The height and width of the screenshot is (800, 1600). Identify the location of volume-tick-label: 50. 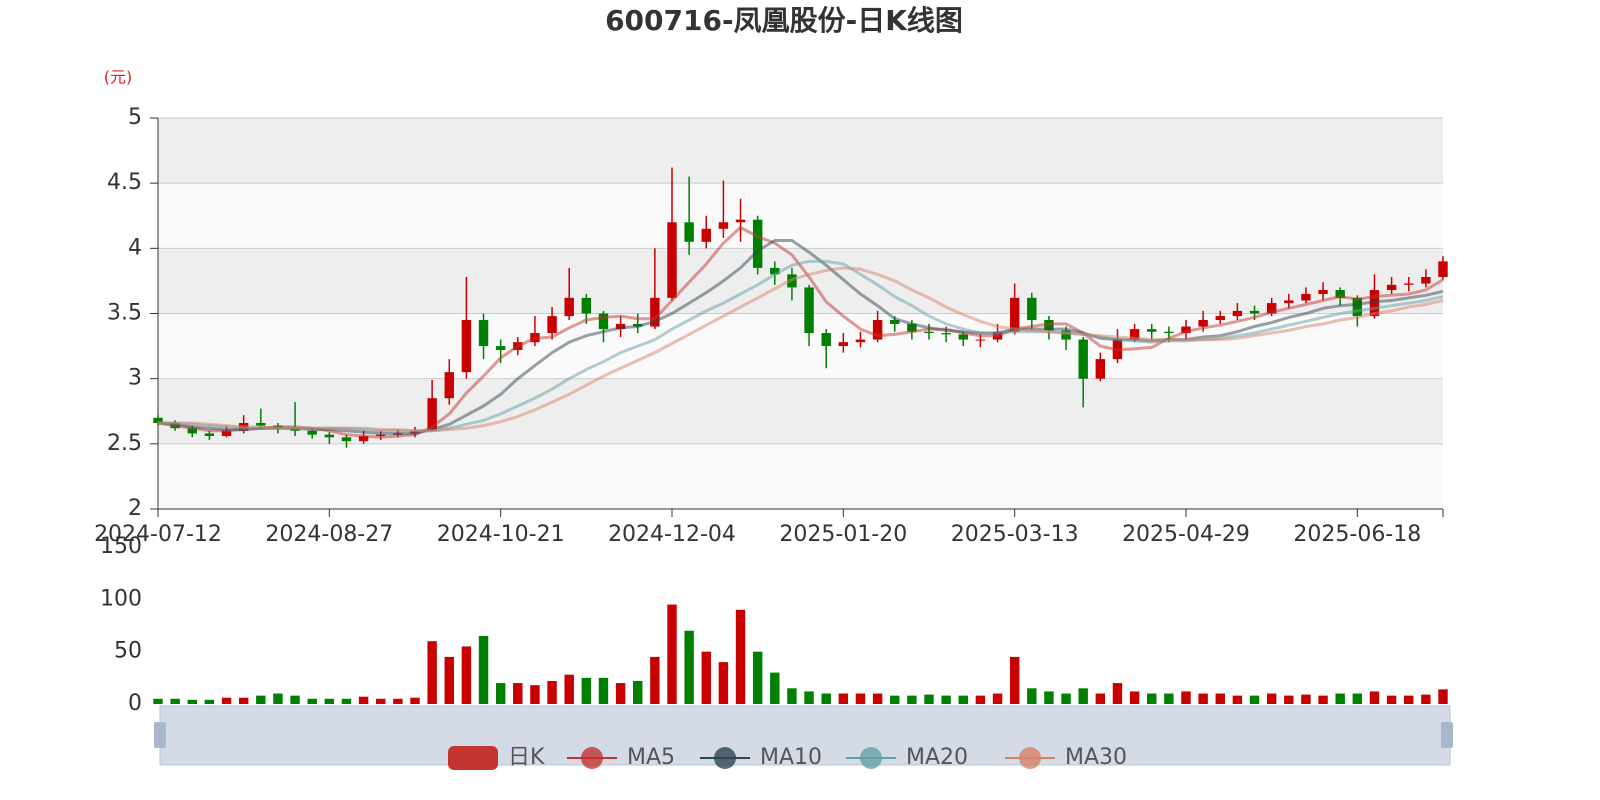
(128, 651).